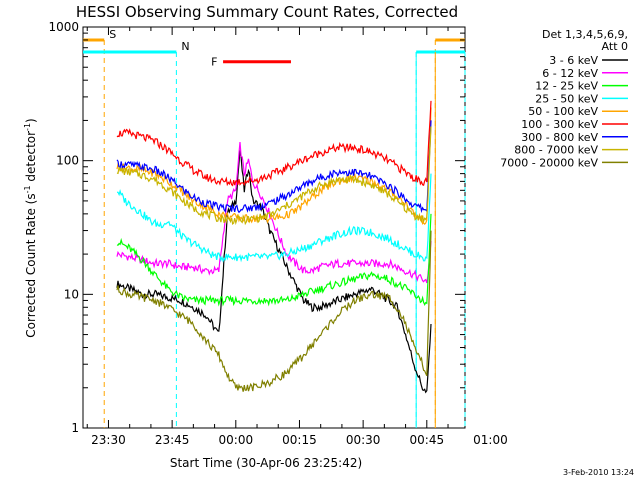 The height and width of the screenshot is (480, 640). What do you see at coordinates (585, 34) in the screenshot?
I see `legend-header-line1: Det 1,3,4,5,6,9,` at bounding box center [585, 34].